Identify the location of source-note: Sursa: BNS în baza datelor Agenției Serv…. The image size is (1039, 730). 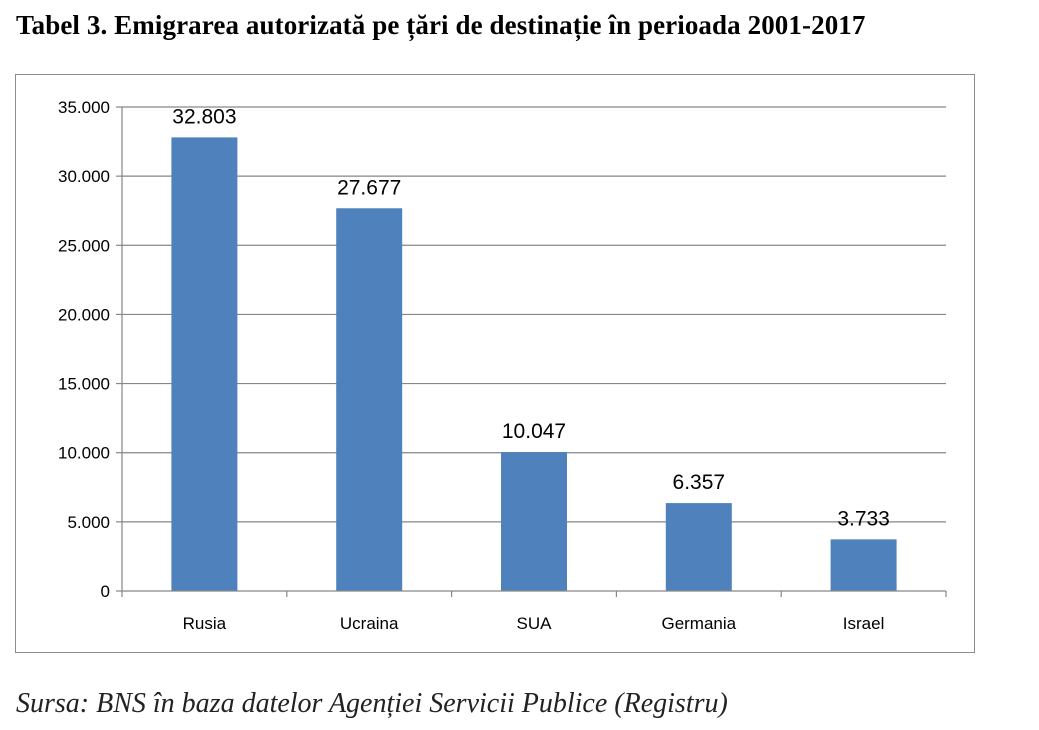
(372, 703).